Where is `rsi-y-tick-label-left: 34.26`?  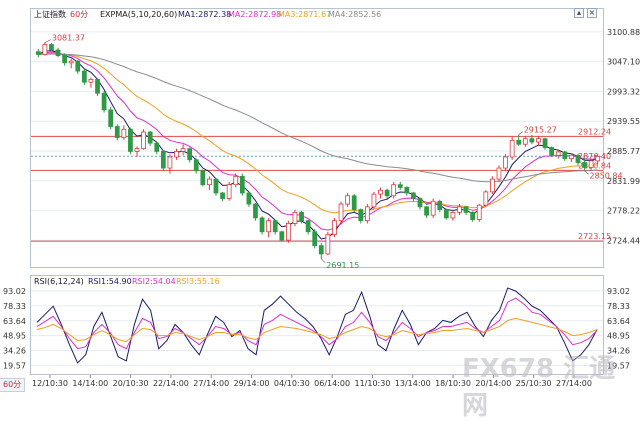 rsi-y-tick-label-left: 34.26 is located at coordinates (14, 350).